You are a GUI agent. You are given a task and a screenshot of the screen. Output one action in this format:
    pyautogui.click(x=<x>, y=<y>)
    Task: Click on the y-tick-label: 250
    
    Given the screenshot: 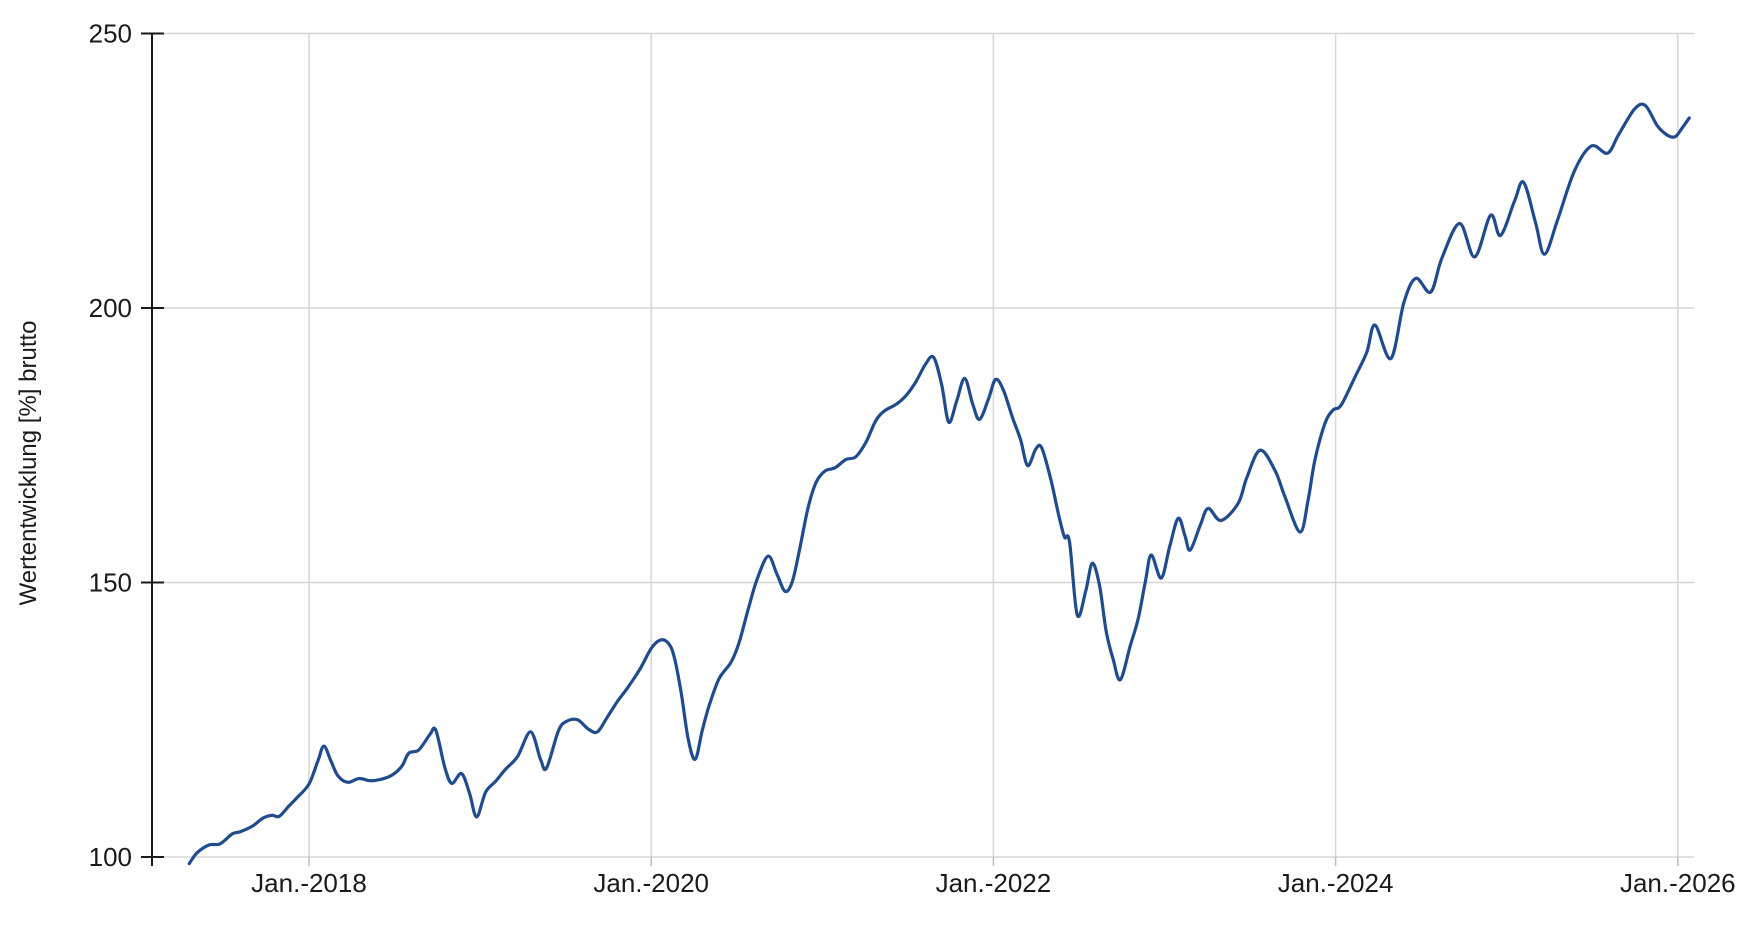 What is the action you would take?
    pyautogui.click(x=110, y=34)
    